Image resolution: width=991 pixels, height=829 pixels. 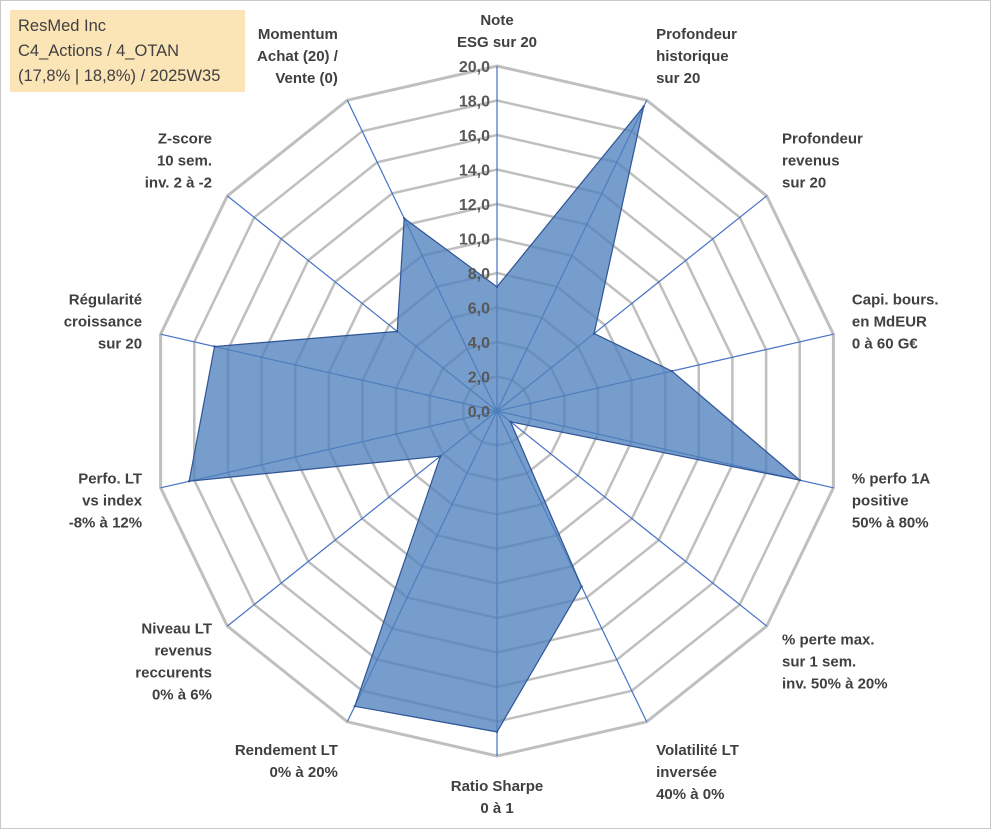 What do you see at coordinates (479, 412) in the screenshot?
I see `tick-label: 0,0` at bounding box center [479, 412].